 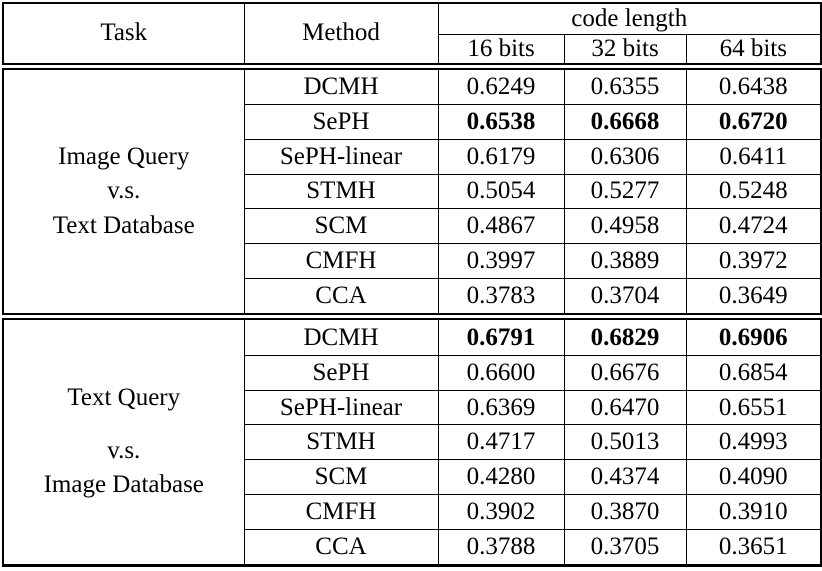 What do you see at coordinates (501, 442) in the screenshot?
I see `value-cell: 0.4717` at bounding box center [501, 442].